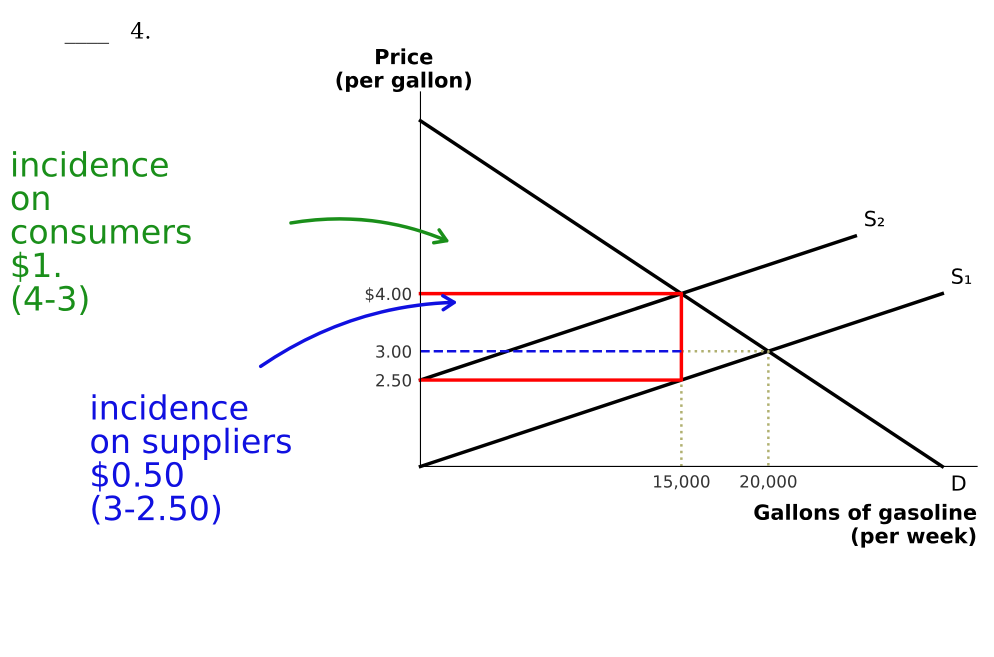 This screenshot has height=657, width=994. What do you see at coordinates (394, 351) in the screenshot?
I see `y-tick-label: 3.00` at bounding box center [394, 351].